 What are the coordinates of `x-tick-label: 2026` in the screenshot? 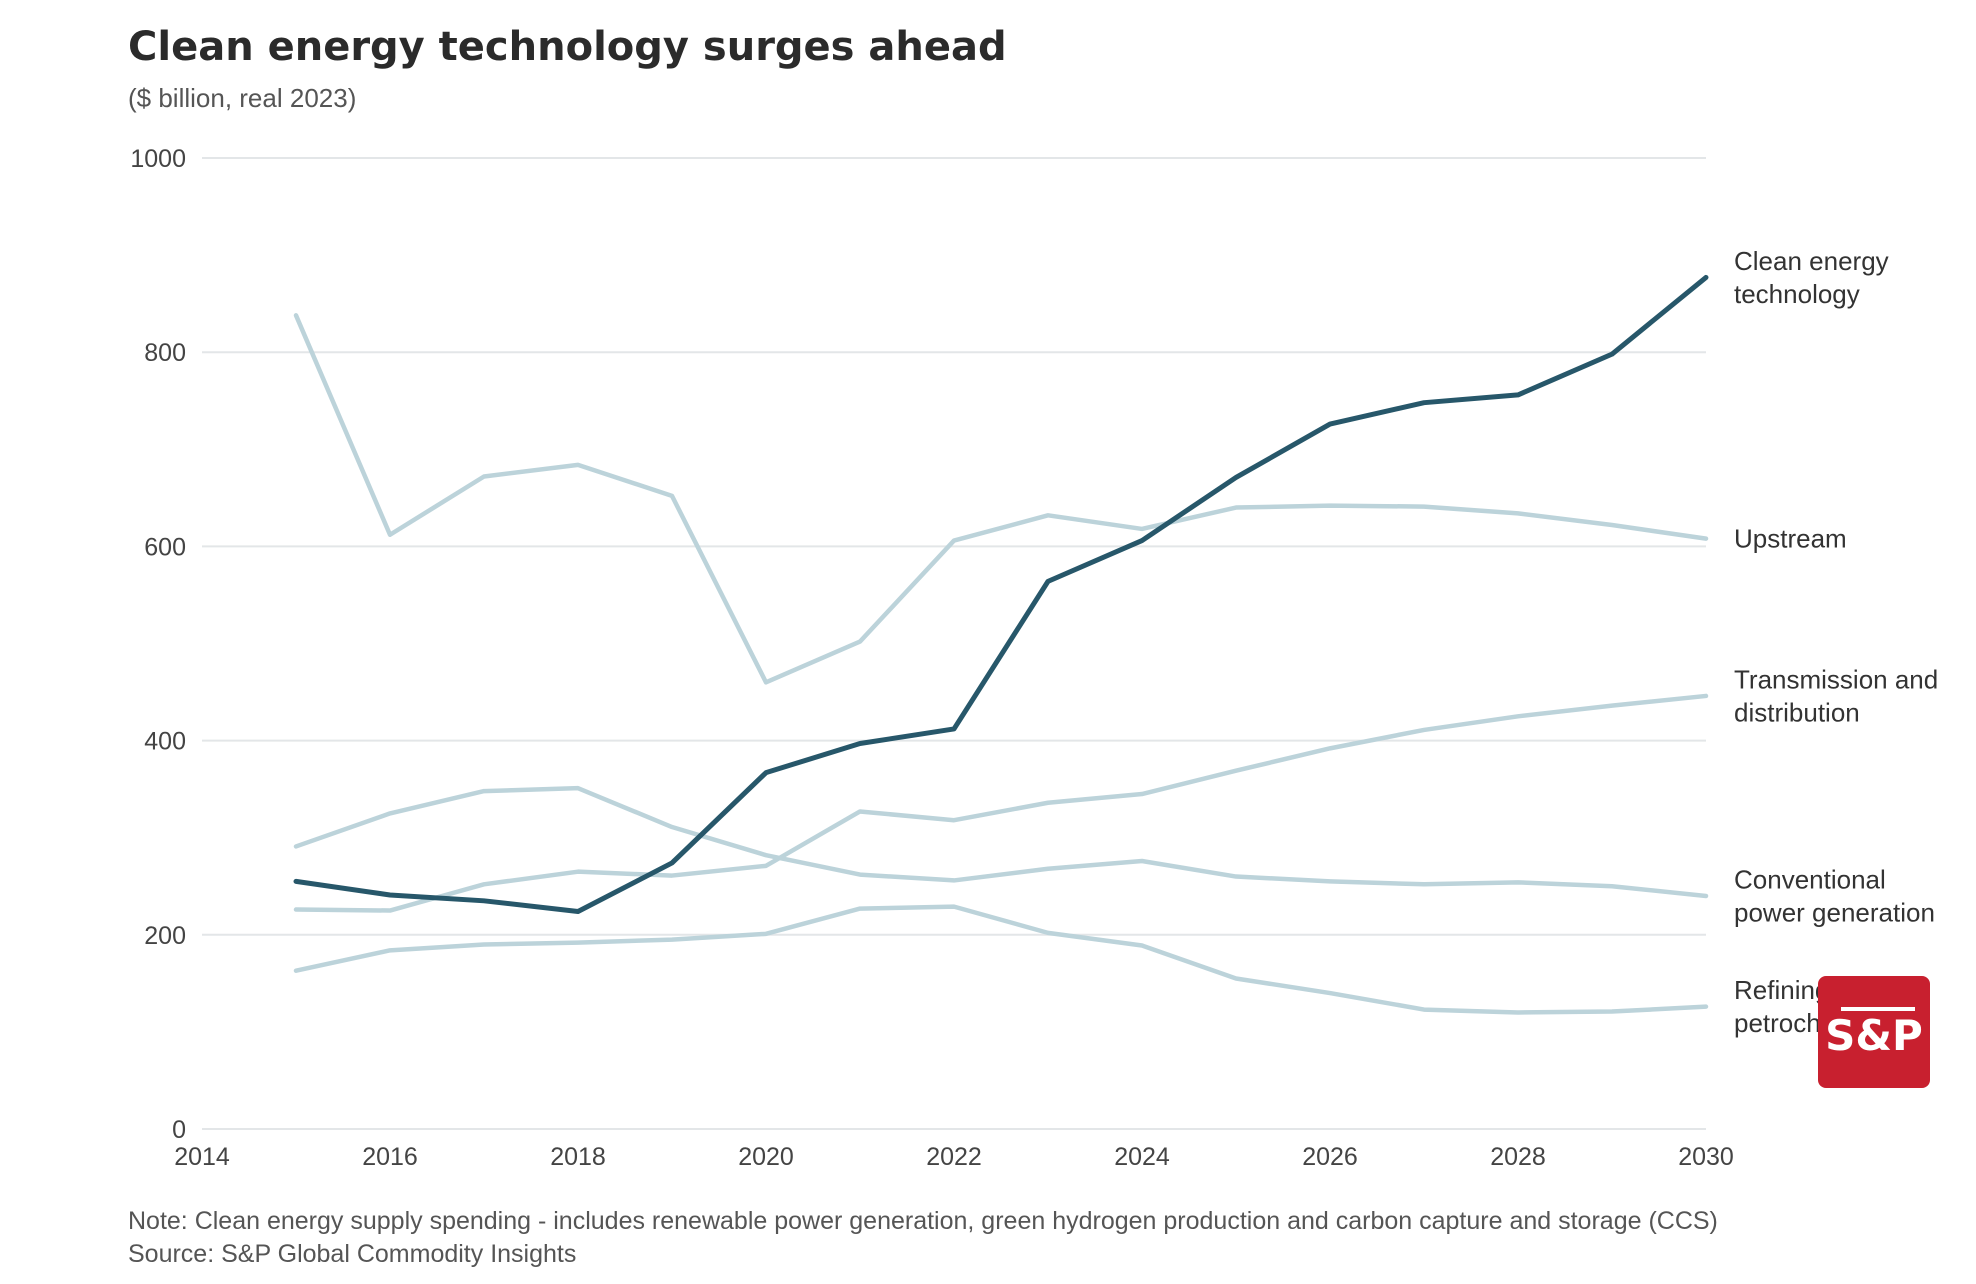 It's located at (1330, 1157).